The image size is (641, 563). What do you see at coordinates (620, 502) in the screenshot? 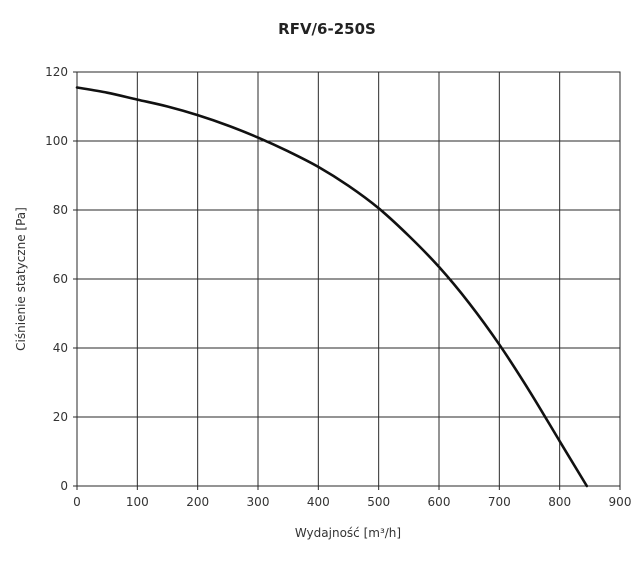
I see `x-tick-label: 900` at bounding box center [620, 502].